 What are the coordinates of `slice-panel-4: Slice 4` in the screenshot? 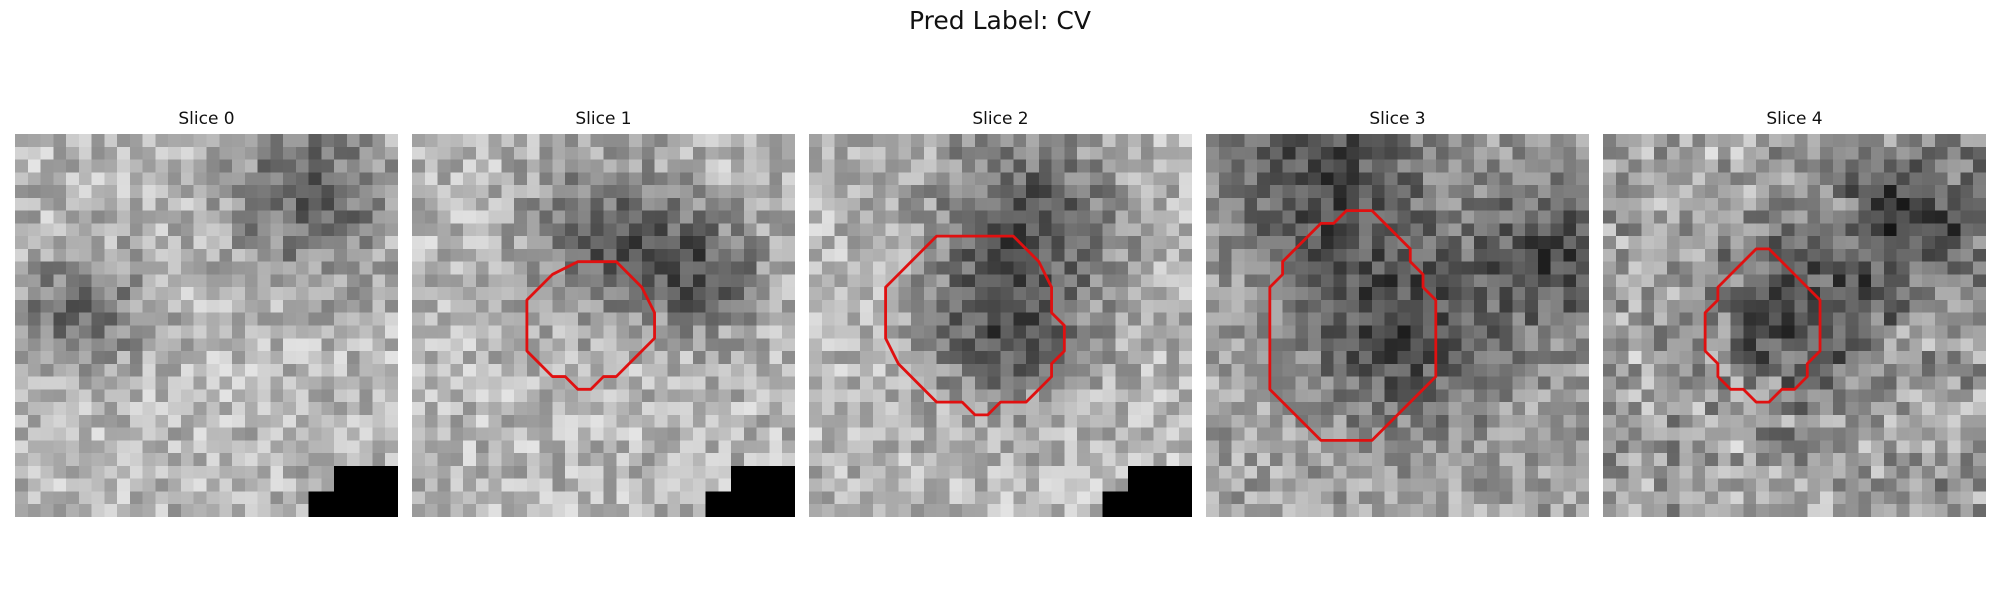 It's located at (1794, 312).